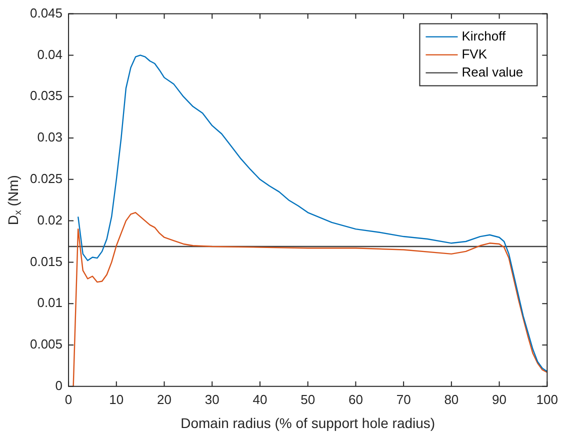  What do you see at coordinates (46, 344) in the screenshot?
I see `y-tick-label: 0.005` at bounding box center [46, 344].